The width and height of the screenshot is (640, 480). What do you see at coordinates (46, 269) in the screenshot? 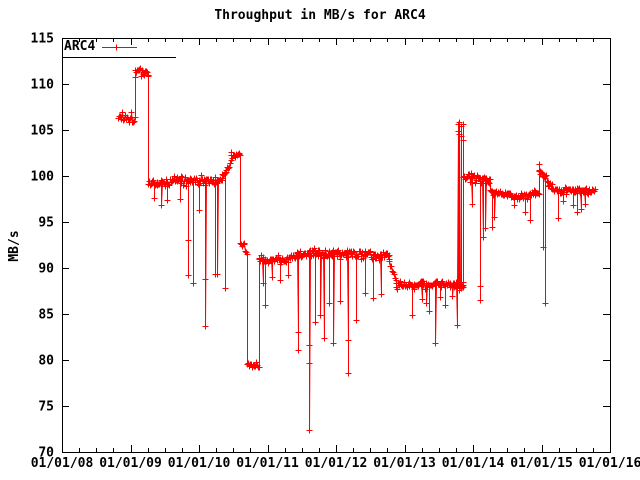
I see `y-tick-label: 90` at bounding box center [46, 269].